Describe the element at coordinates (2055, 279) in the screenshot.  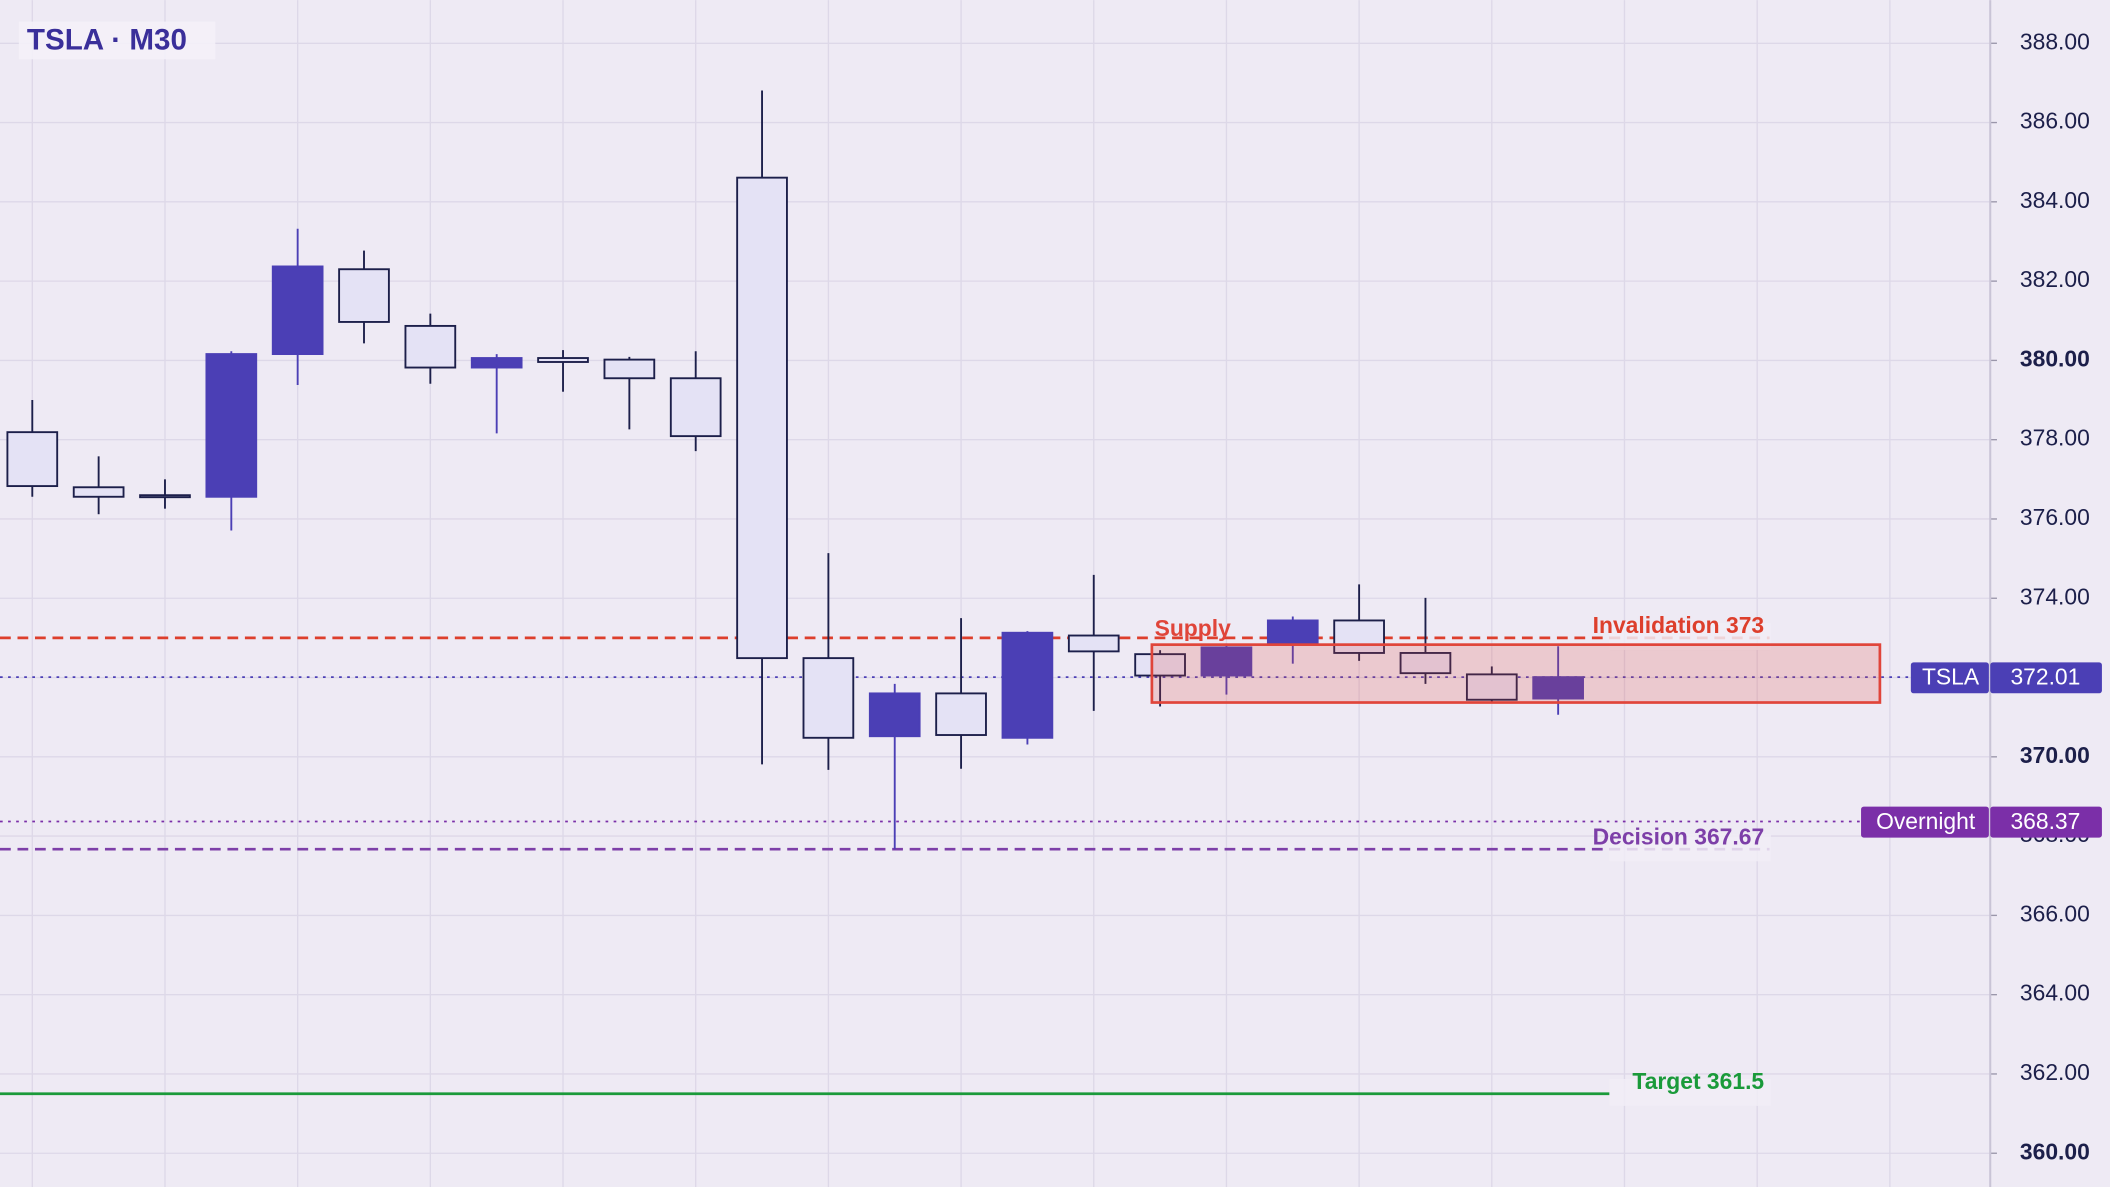
I see `y-tick-label: 382.00` at that location.